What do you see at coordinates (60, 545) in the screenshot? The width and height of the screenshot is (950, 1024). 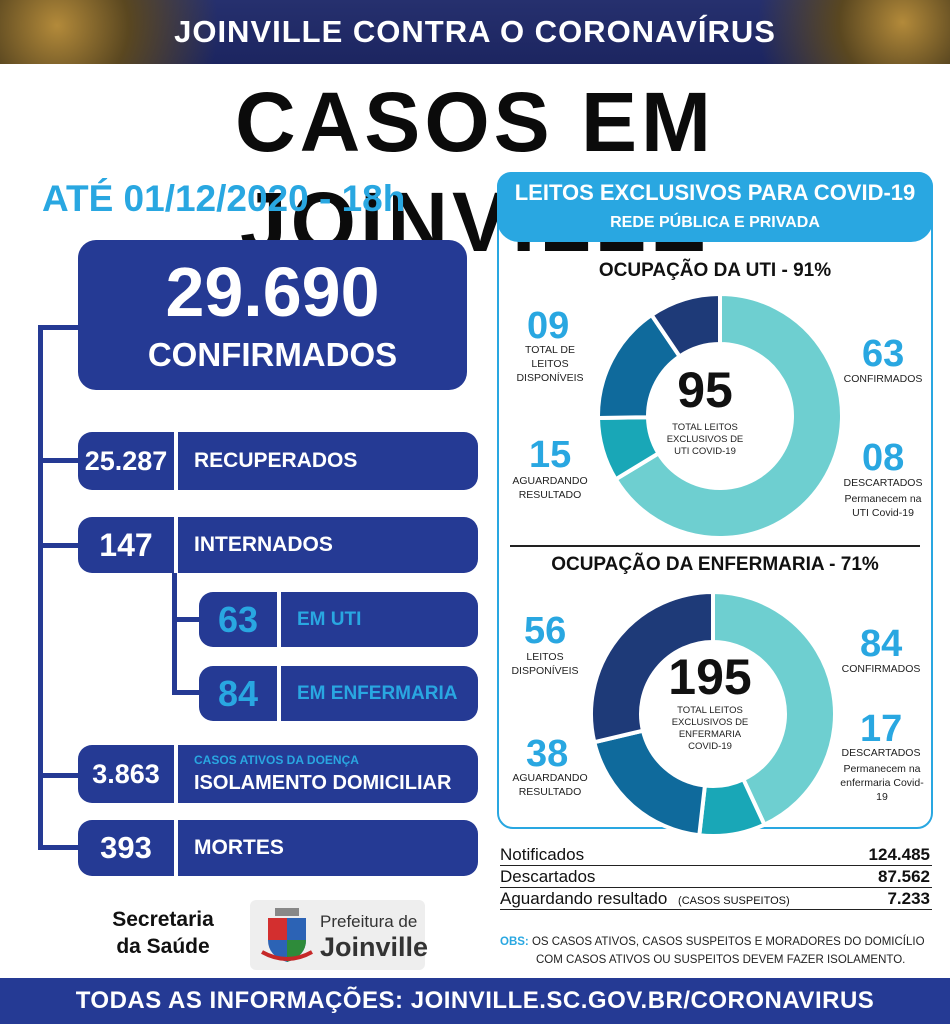 I see `tree-branch-hospitalized` at bounding box center [60, 545].